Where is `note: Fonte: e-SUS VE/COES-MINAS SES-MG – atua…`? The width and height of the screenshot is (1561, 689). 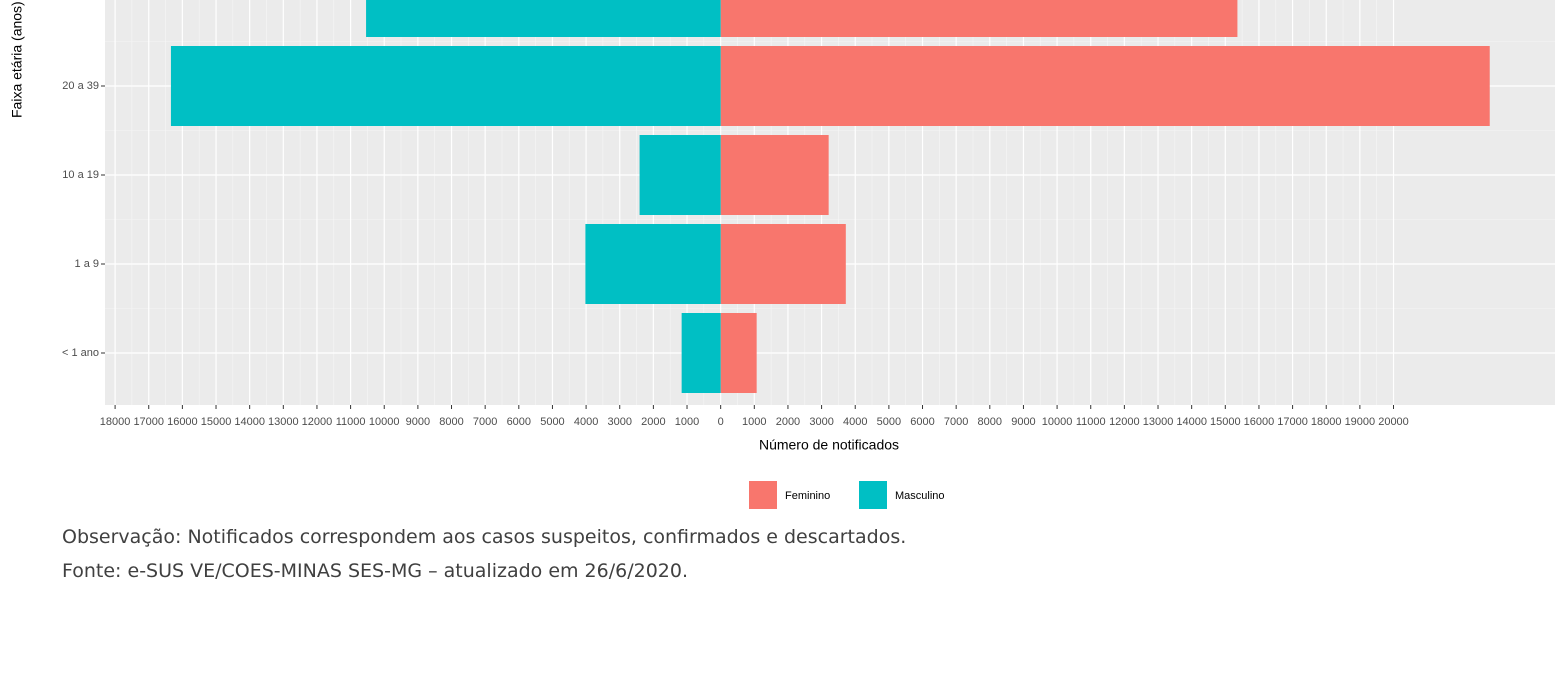
note: Fonte: e-SUS VE/COES-MINAS SES-MG – atua… is located at coordinates (375, 571).